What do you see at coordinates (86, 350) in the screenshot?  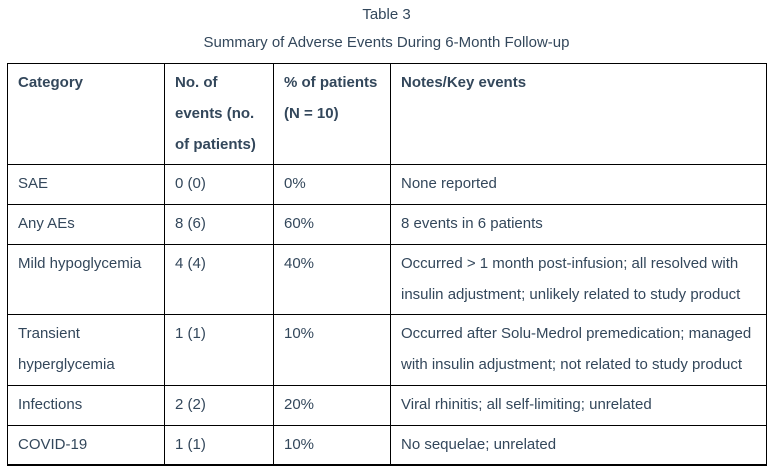 I see `table-cell: Transient hyperglycemia` at bounding box center [86, 350].